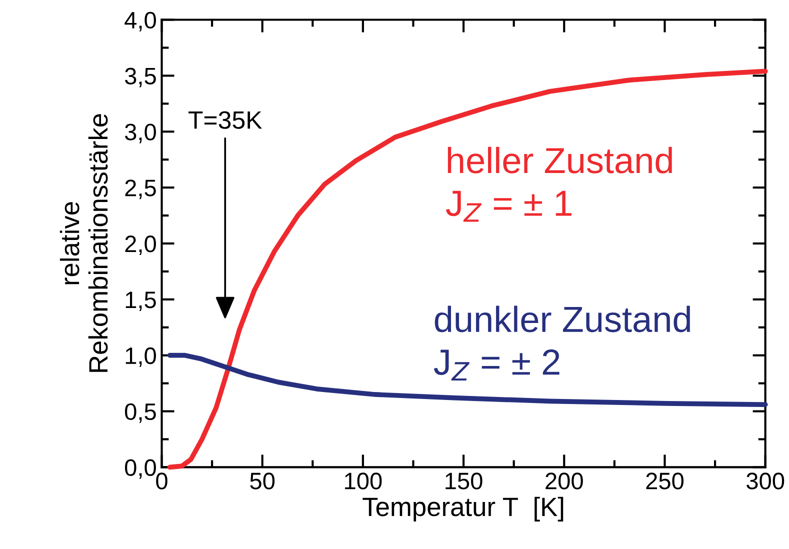 This screenshot has height=549, width=789. Describe the element at coordinates (225, 120) in the screenshot. I see `annotation: T=35K` at that location.